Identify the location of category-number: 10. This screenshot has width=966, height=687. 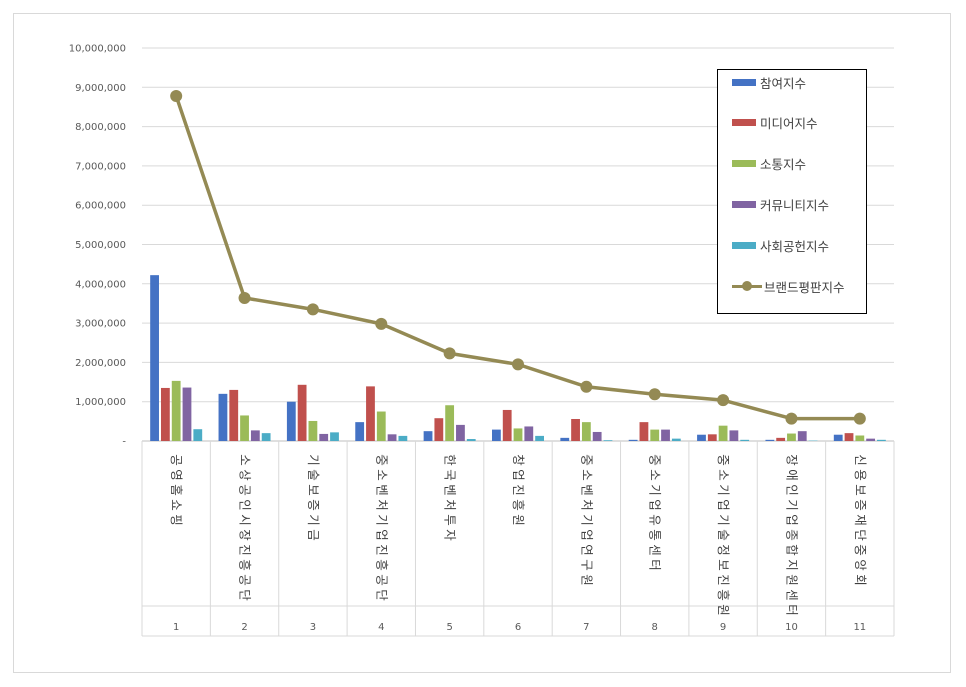
(791, 627).